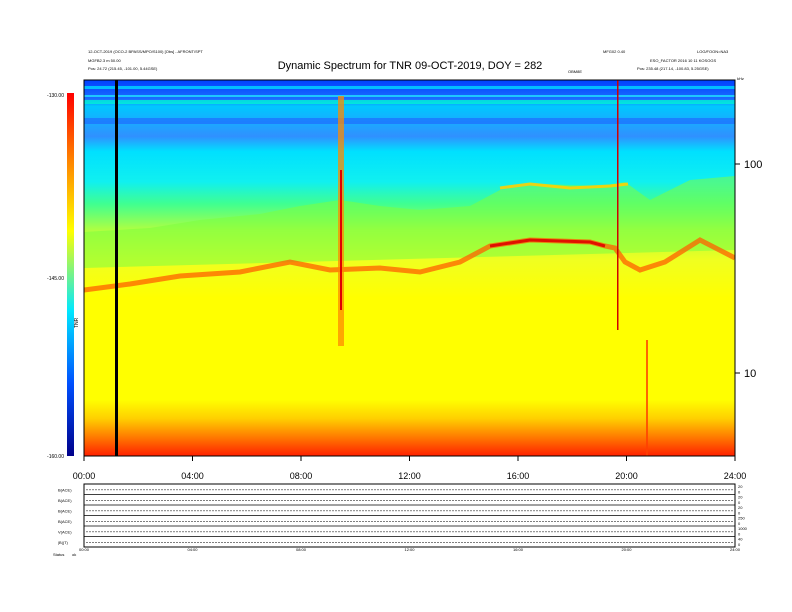  What do you see at coordinates (301, 476) in the screenshot?
I see `x-tick-label: 08:00` at bounding box center [301, 476].